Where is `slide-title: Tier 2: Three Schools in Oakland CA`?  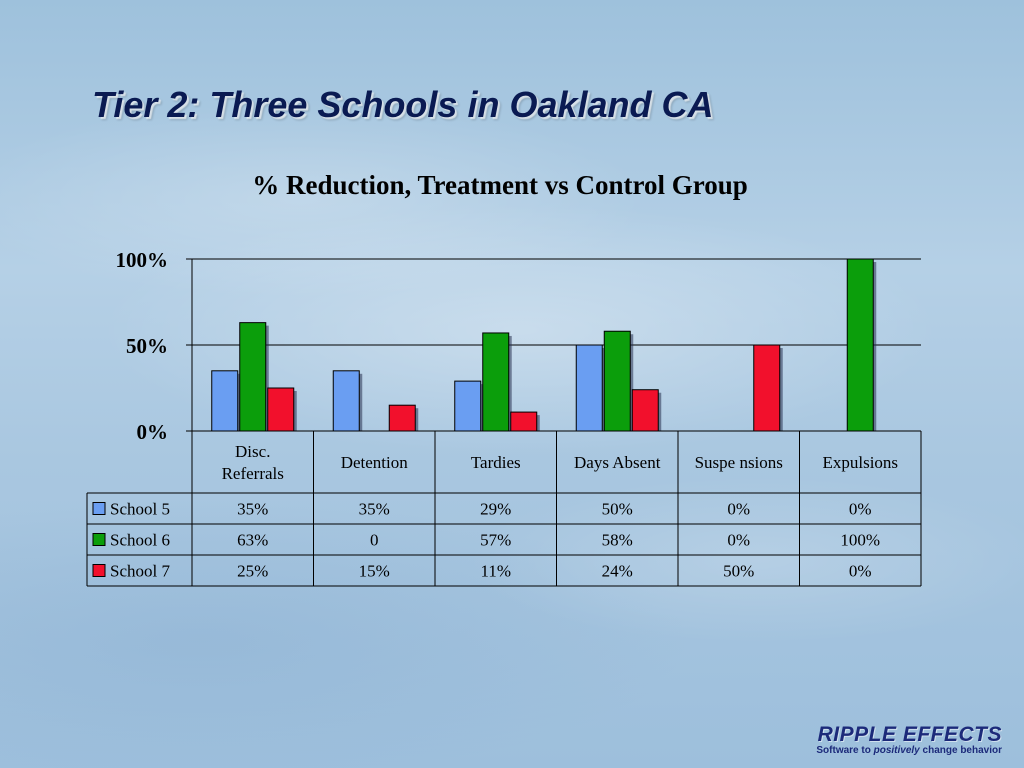
slide-title: Tier 2: Three Schools in Oakland CA is located at coordinates (403, 104).